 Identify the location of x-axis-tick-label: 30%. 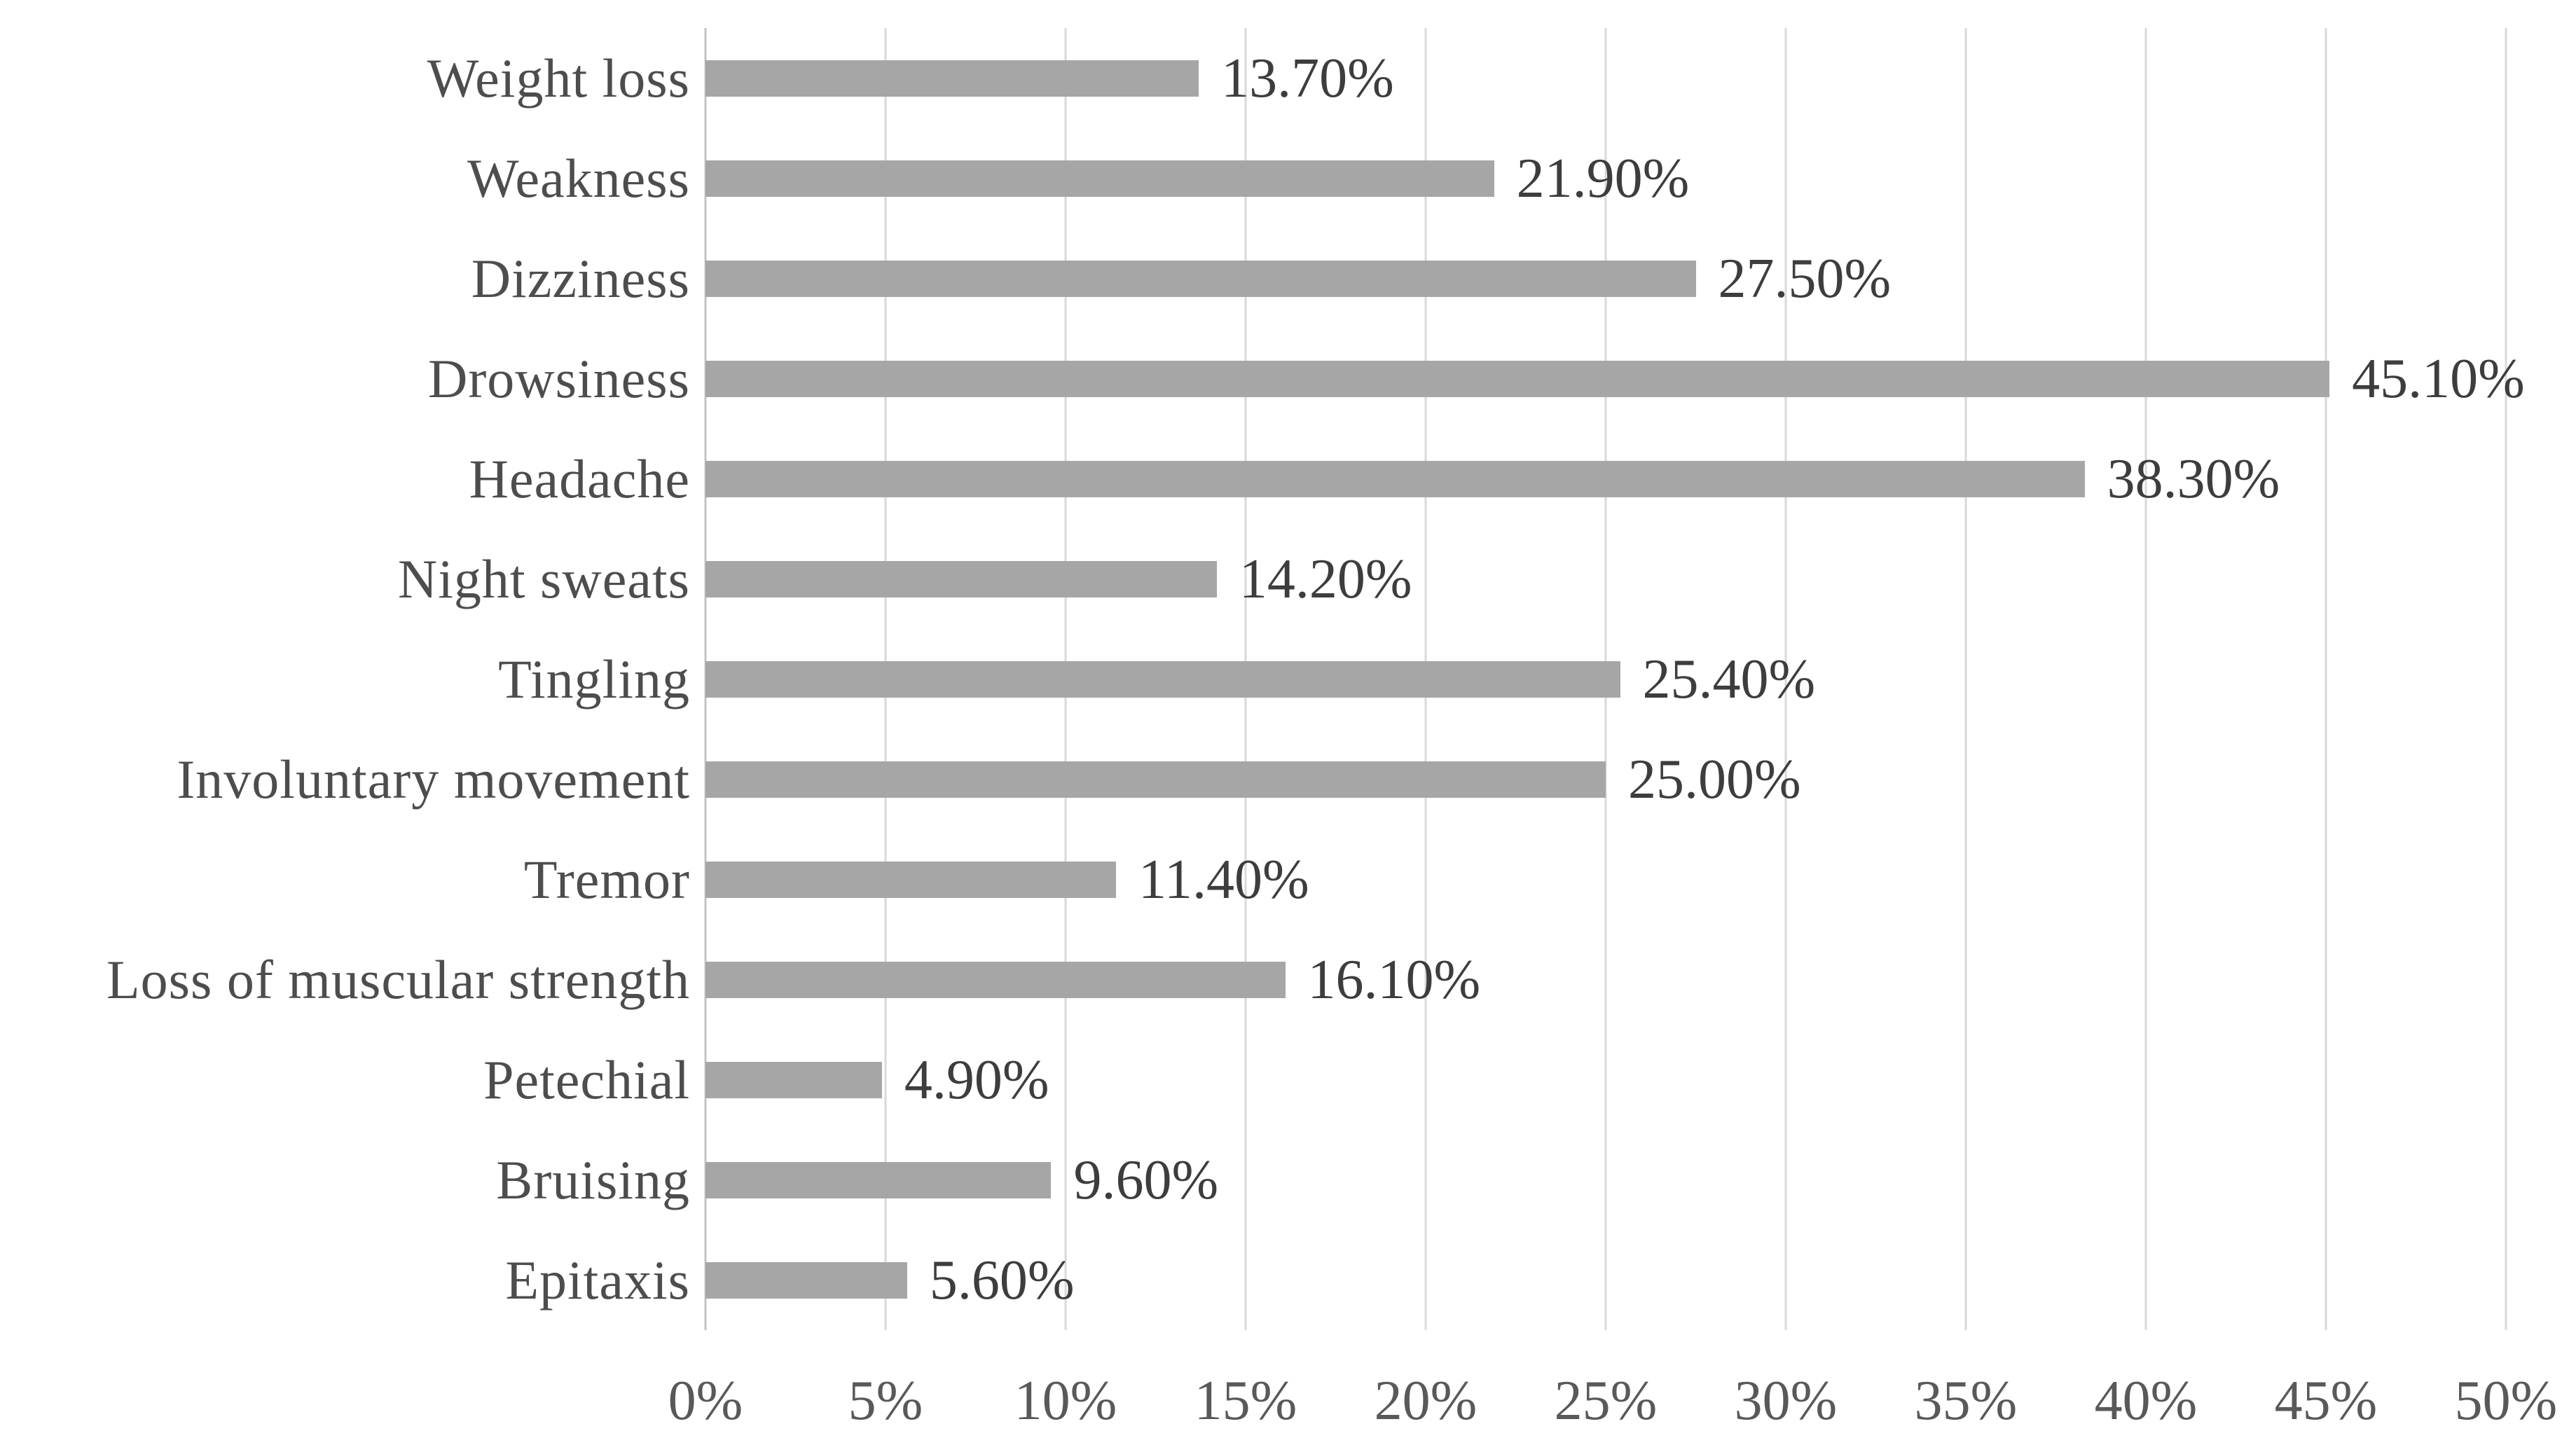
(1786, 1401).